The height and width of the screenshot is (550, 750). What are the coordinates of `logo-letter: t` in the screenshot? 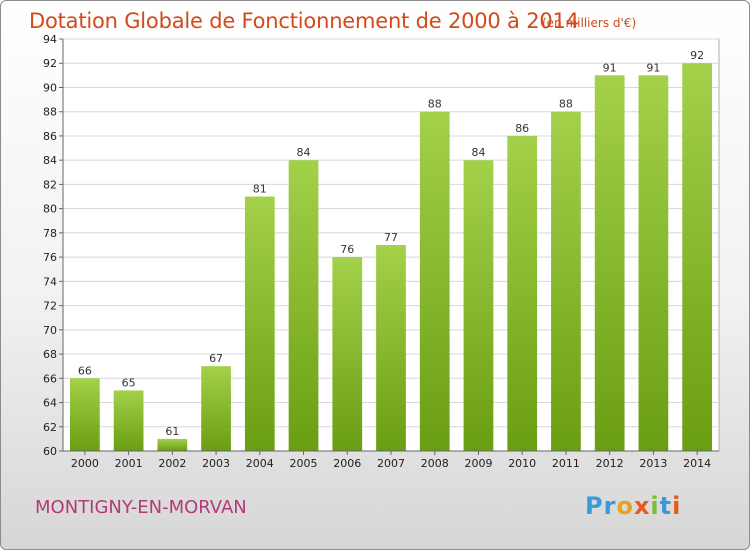 It's located at (666, 506).